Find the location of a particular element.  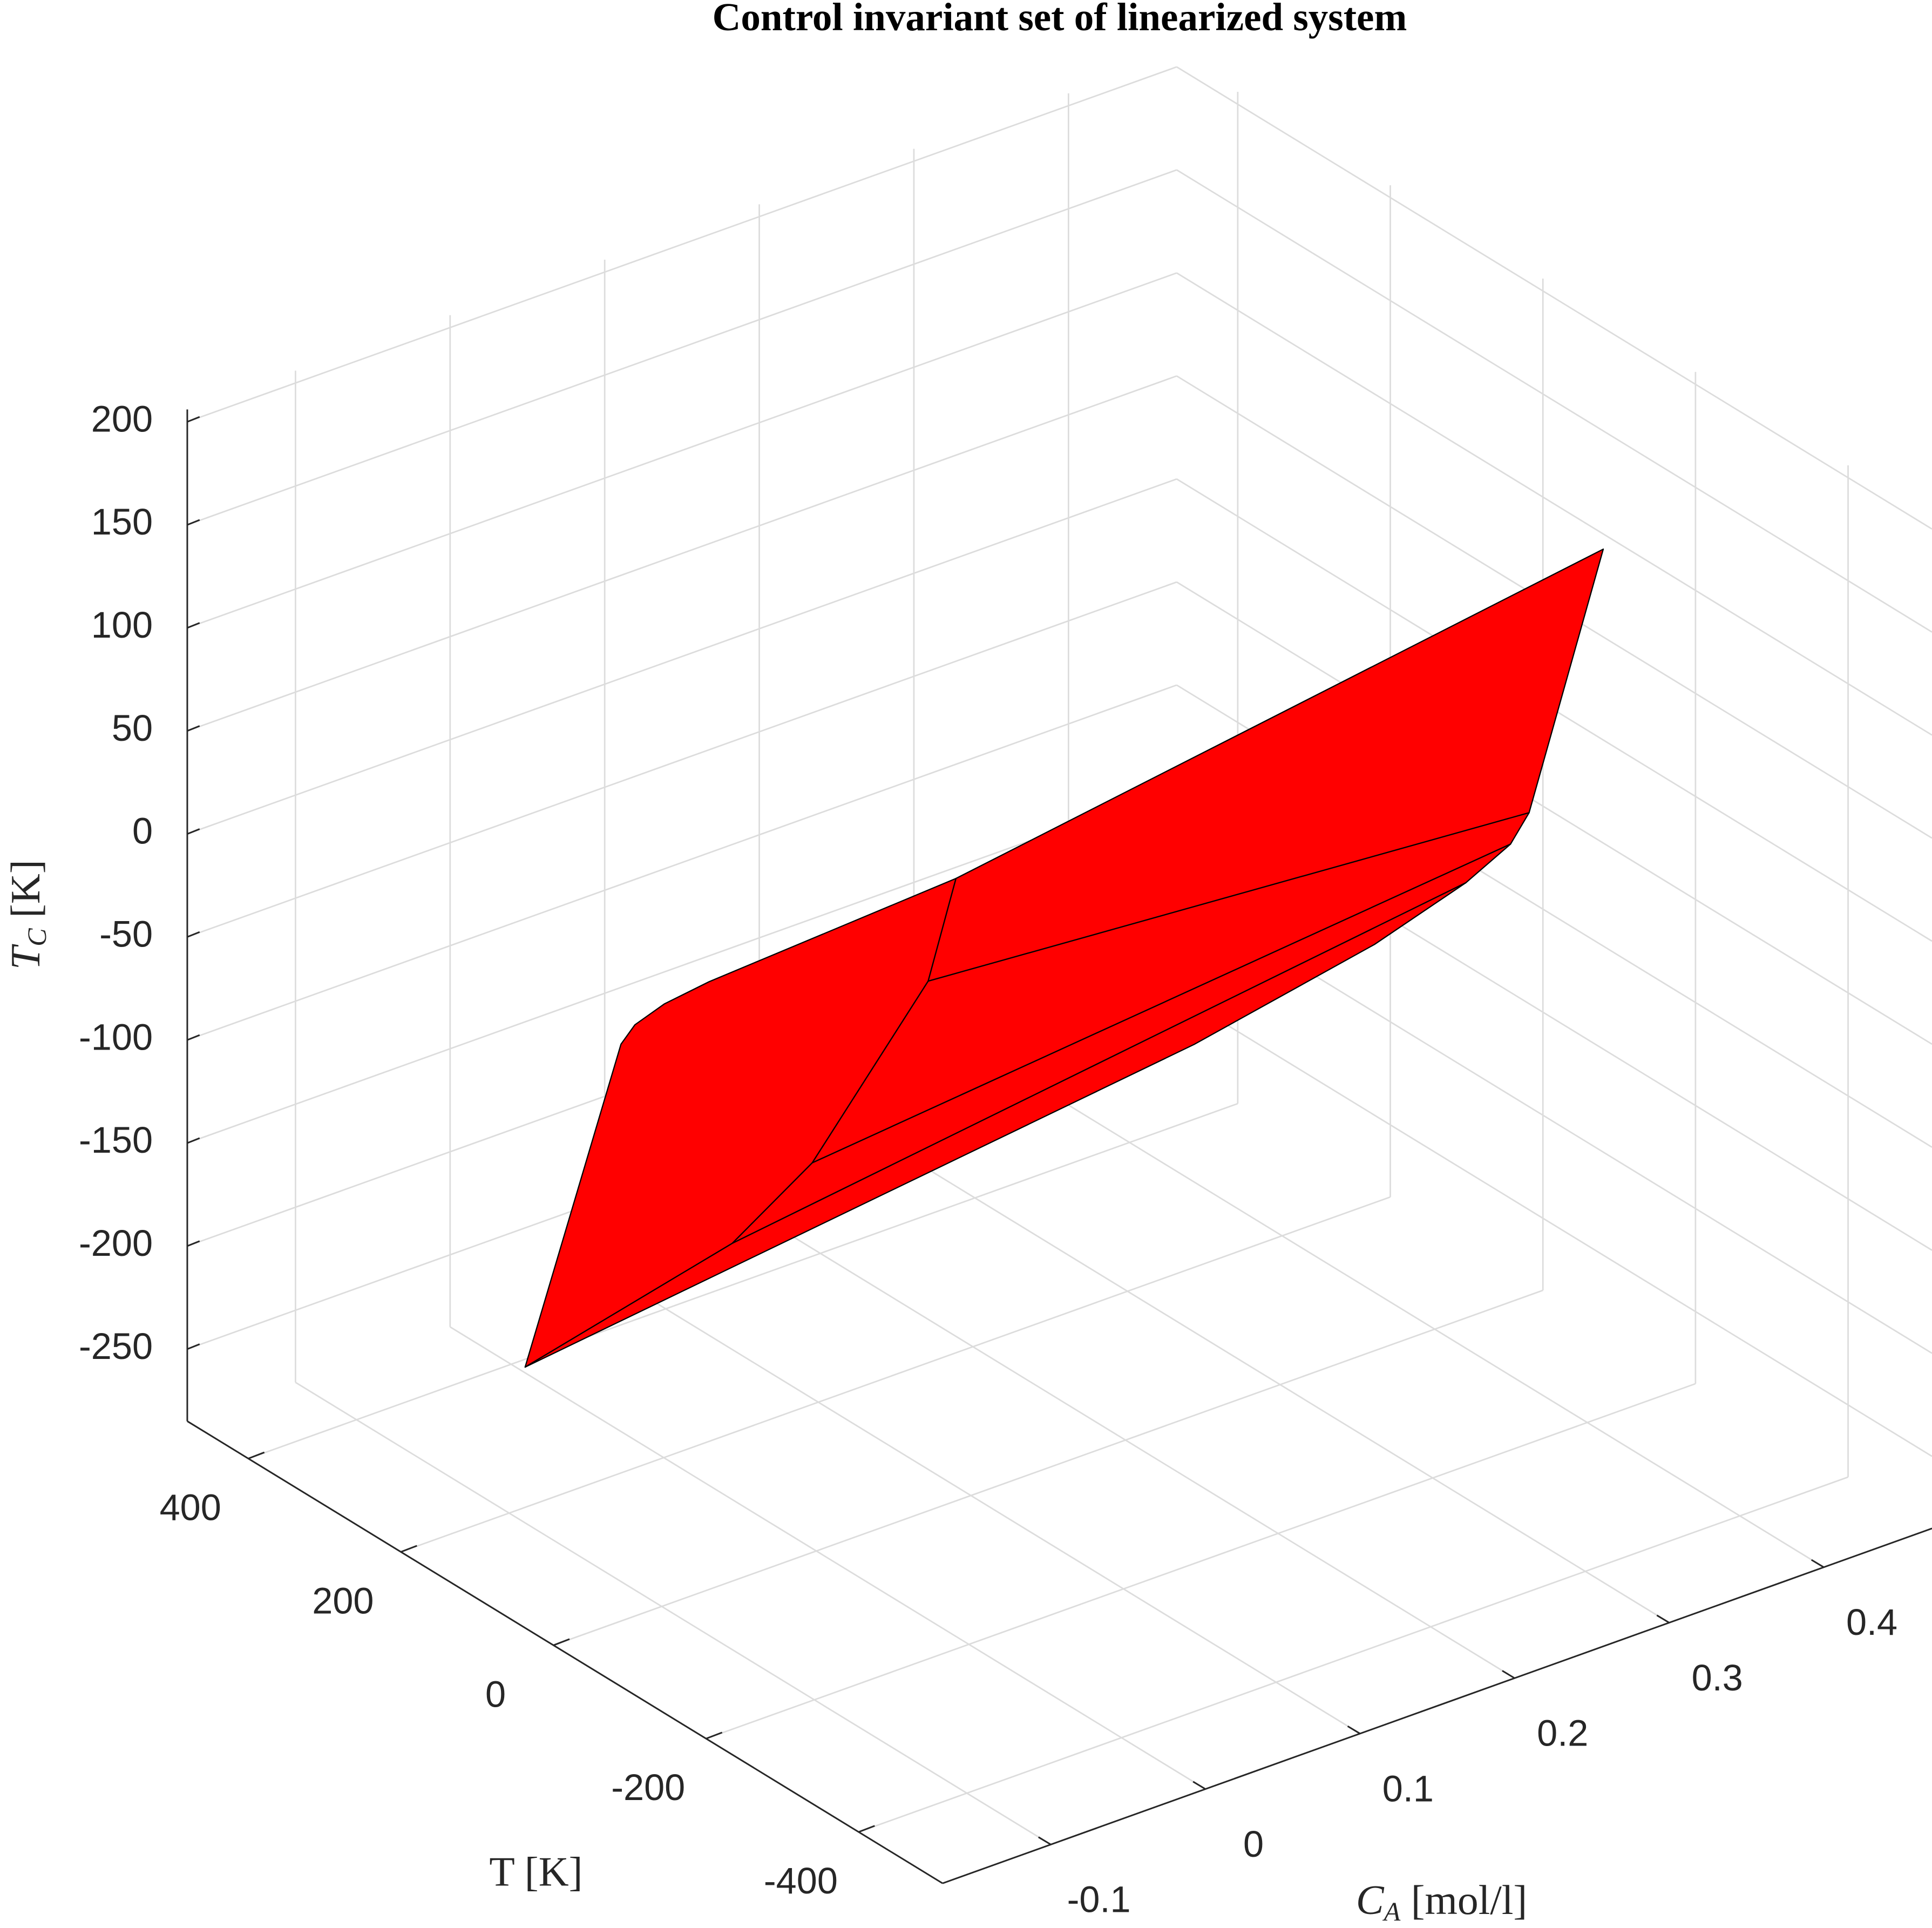

y-tick-label: -400 is located at coordinates (801, 1881).